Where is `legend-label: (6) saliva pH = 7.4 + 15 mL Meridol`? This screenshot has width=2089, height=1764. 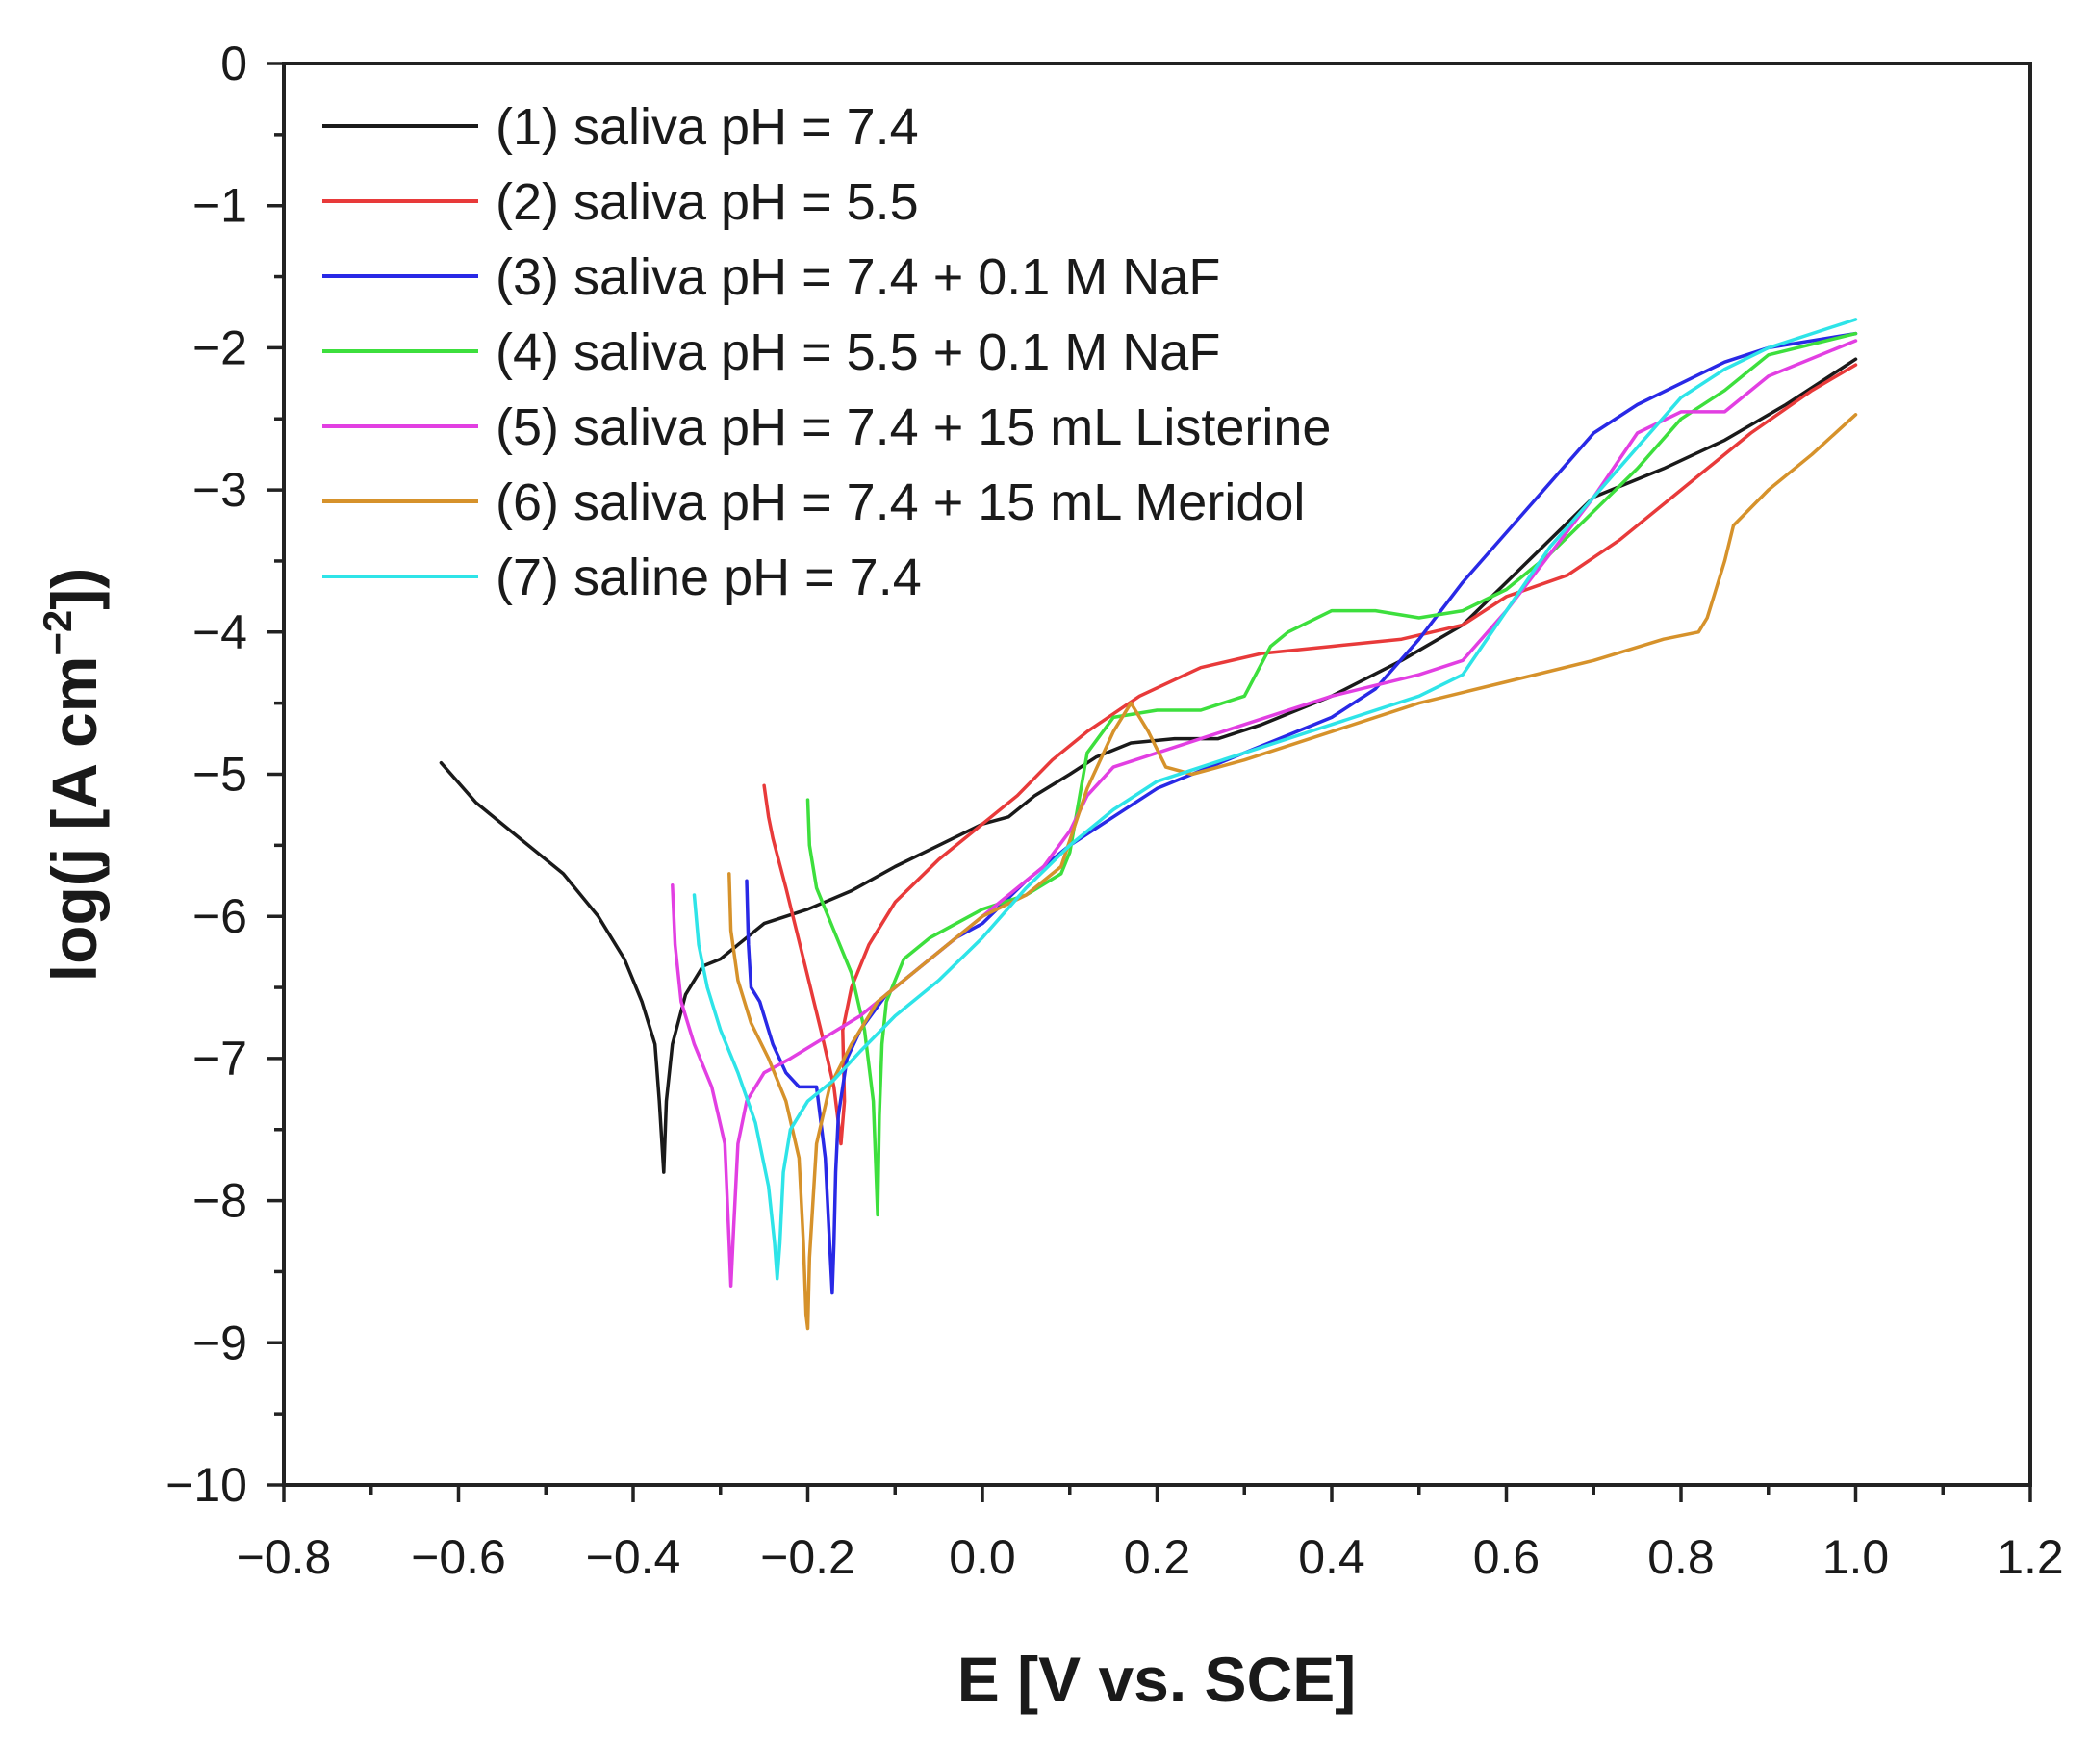
legend-label: (6) saliva pH = 7.4 + 15 mL Meridol is located at coordinates (900, 502).